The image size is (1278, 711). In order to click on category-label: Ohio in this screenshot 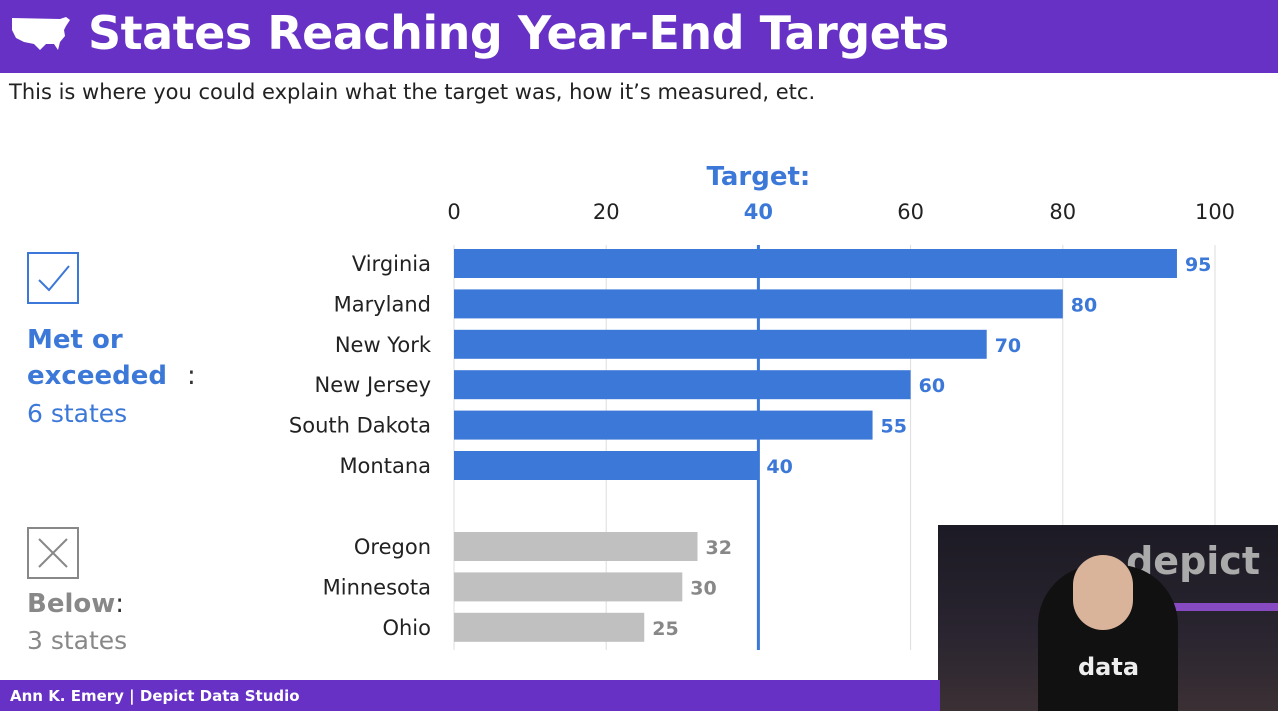, I will do `click(406, 628)`.